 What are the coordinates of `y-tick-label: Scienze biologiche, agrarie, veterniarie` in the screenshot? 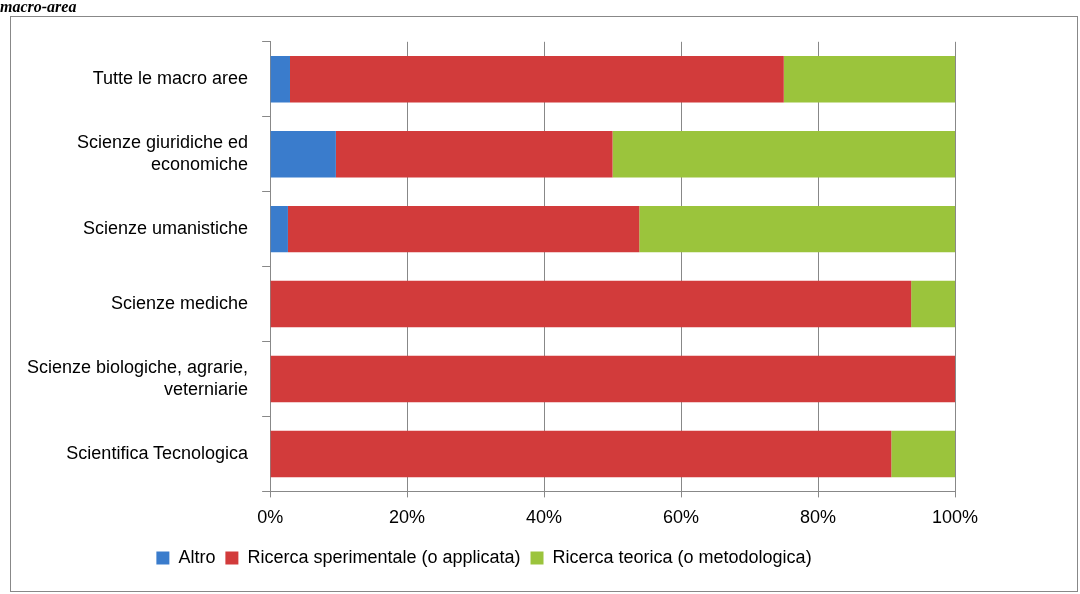 It's located at (137, 378).